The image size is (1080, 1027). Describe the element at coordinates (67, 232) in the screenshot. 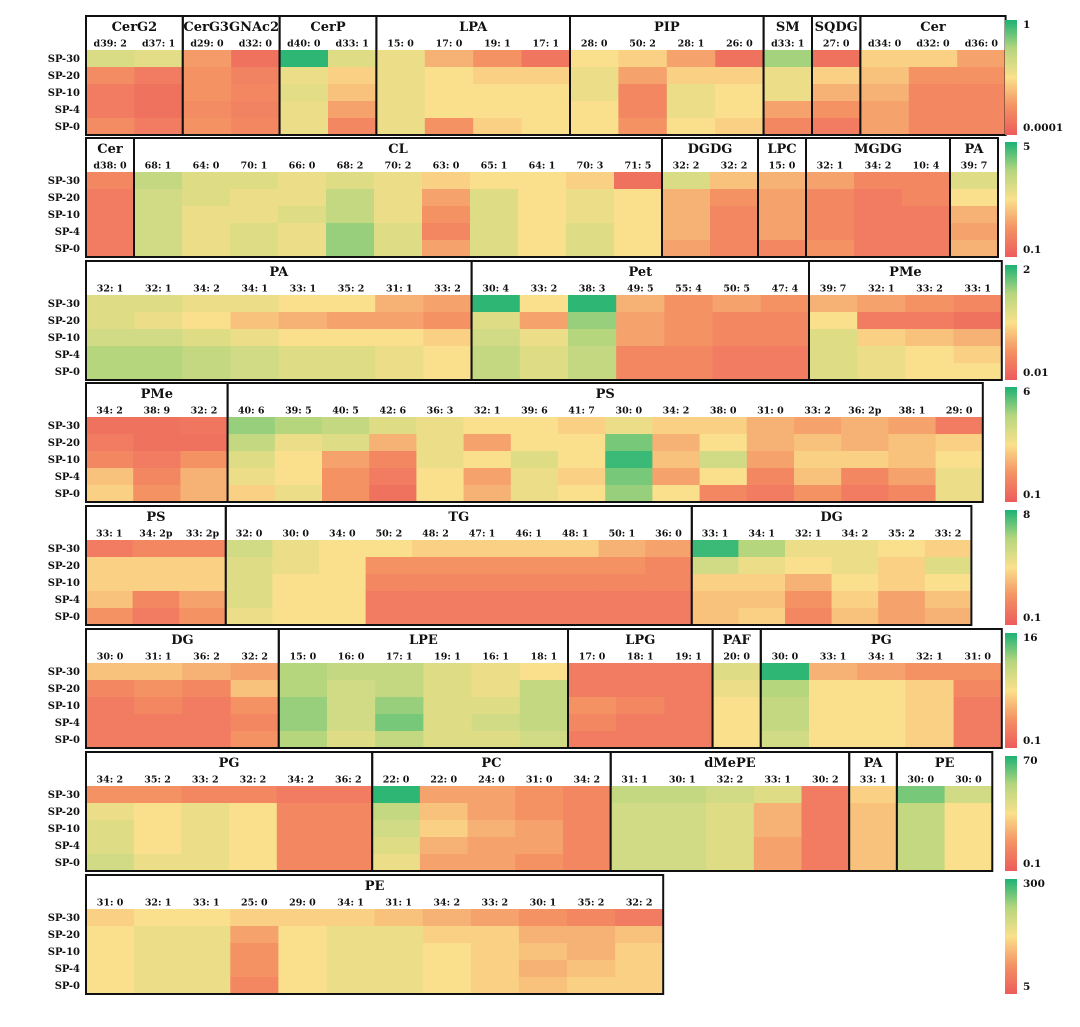

I see `row-label: SP-4` at that location.